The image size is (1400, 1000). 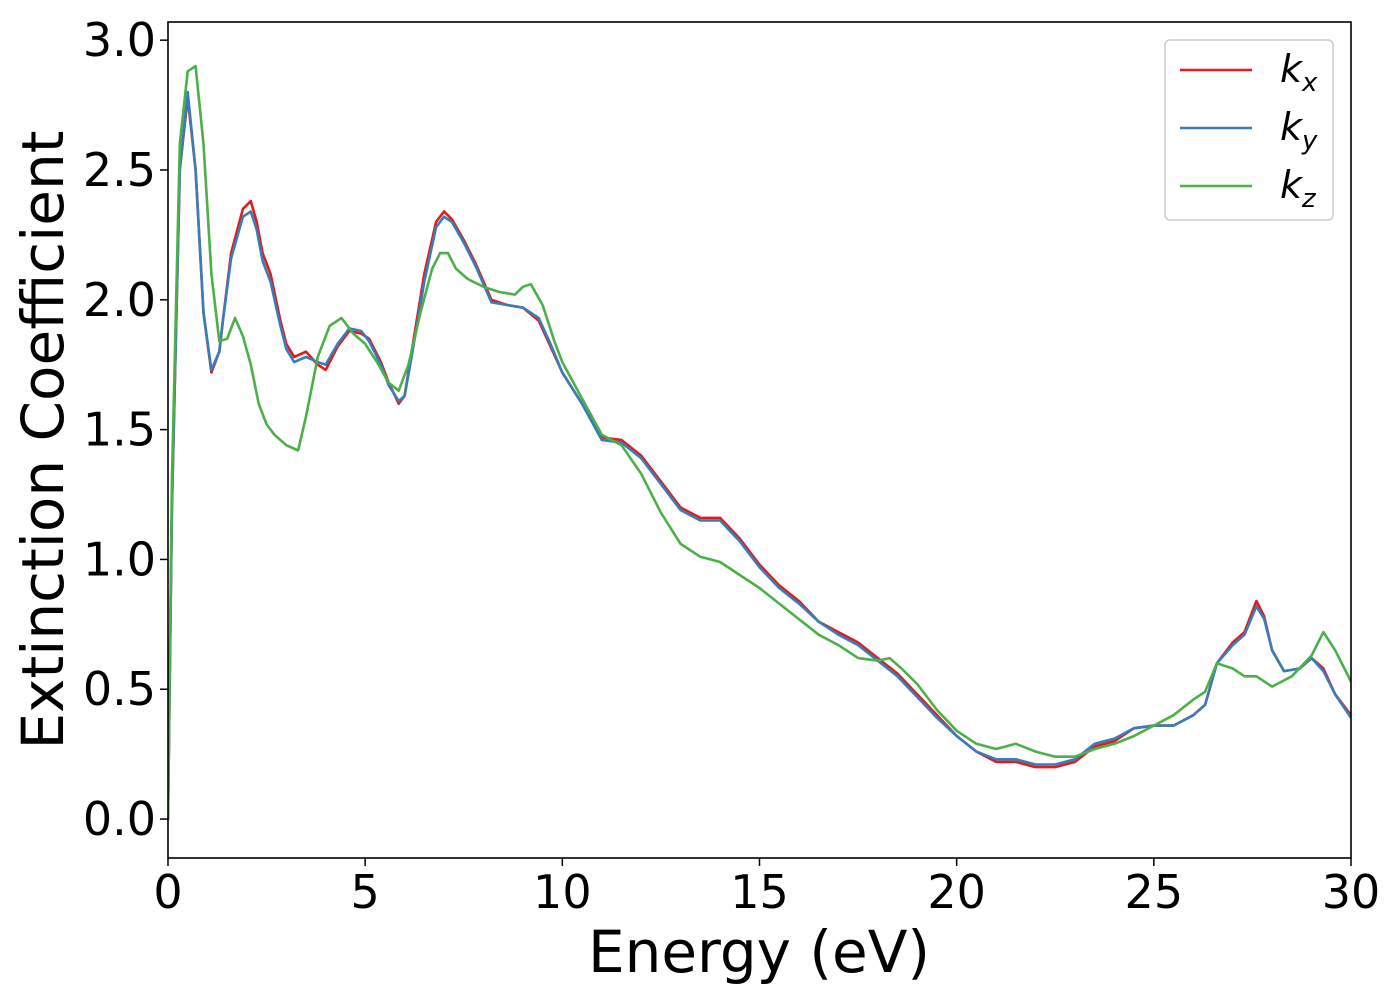 I want to click on legend-label-ky: ky, so click(x=1299, y=130).